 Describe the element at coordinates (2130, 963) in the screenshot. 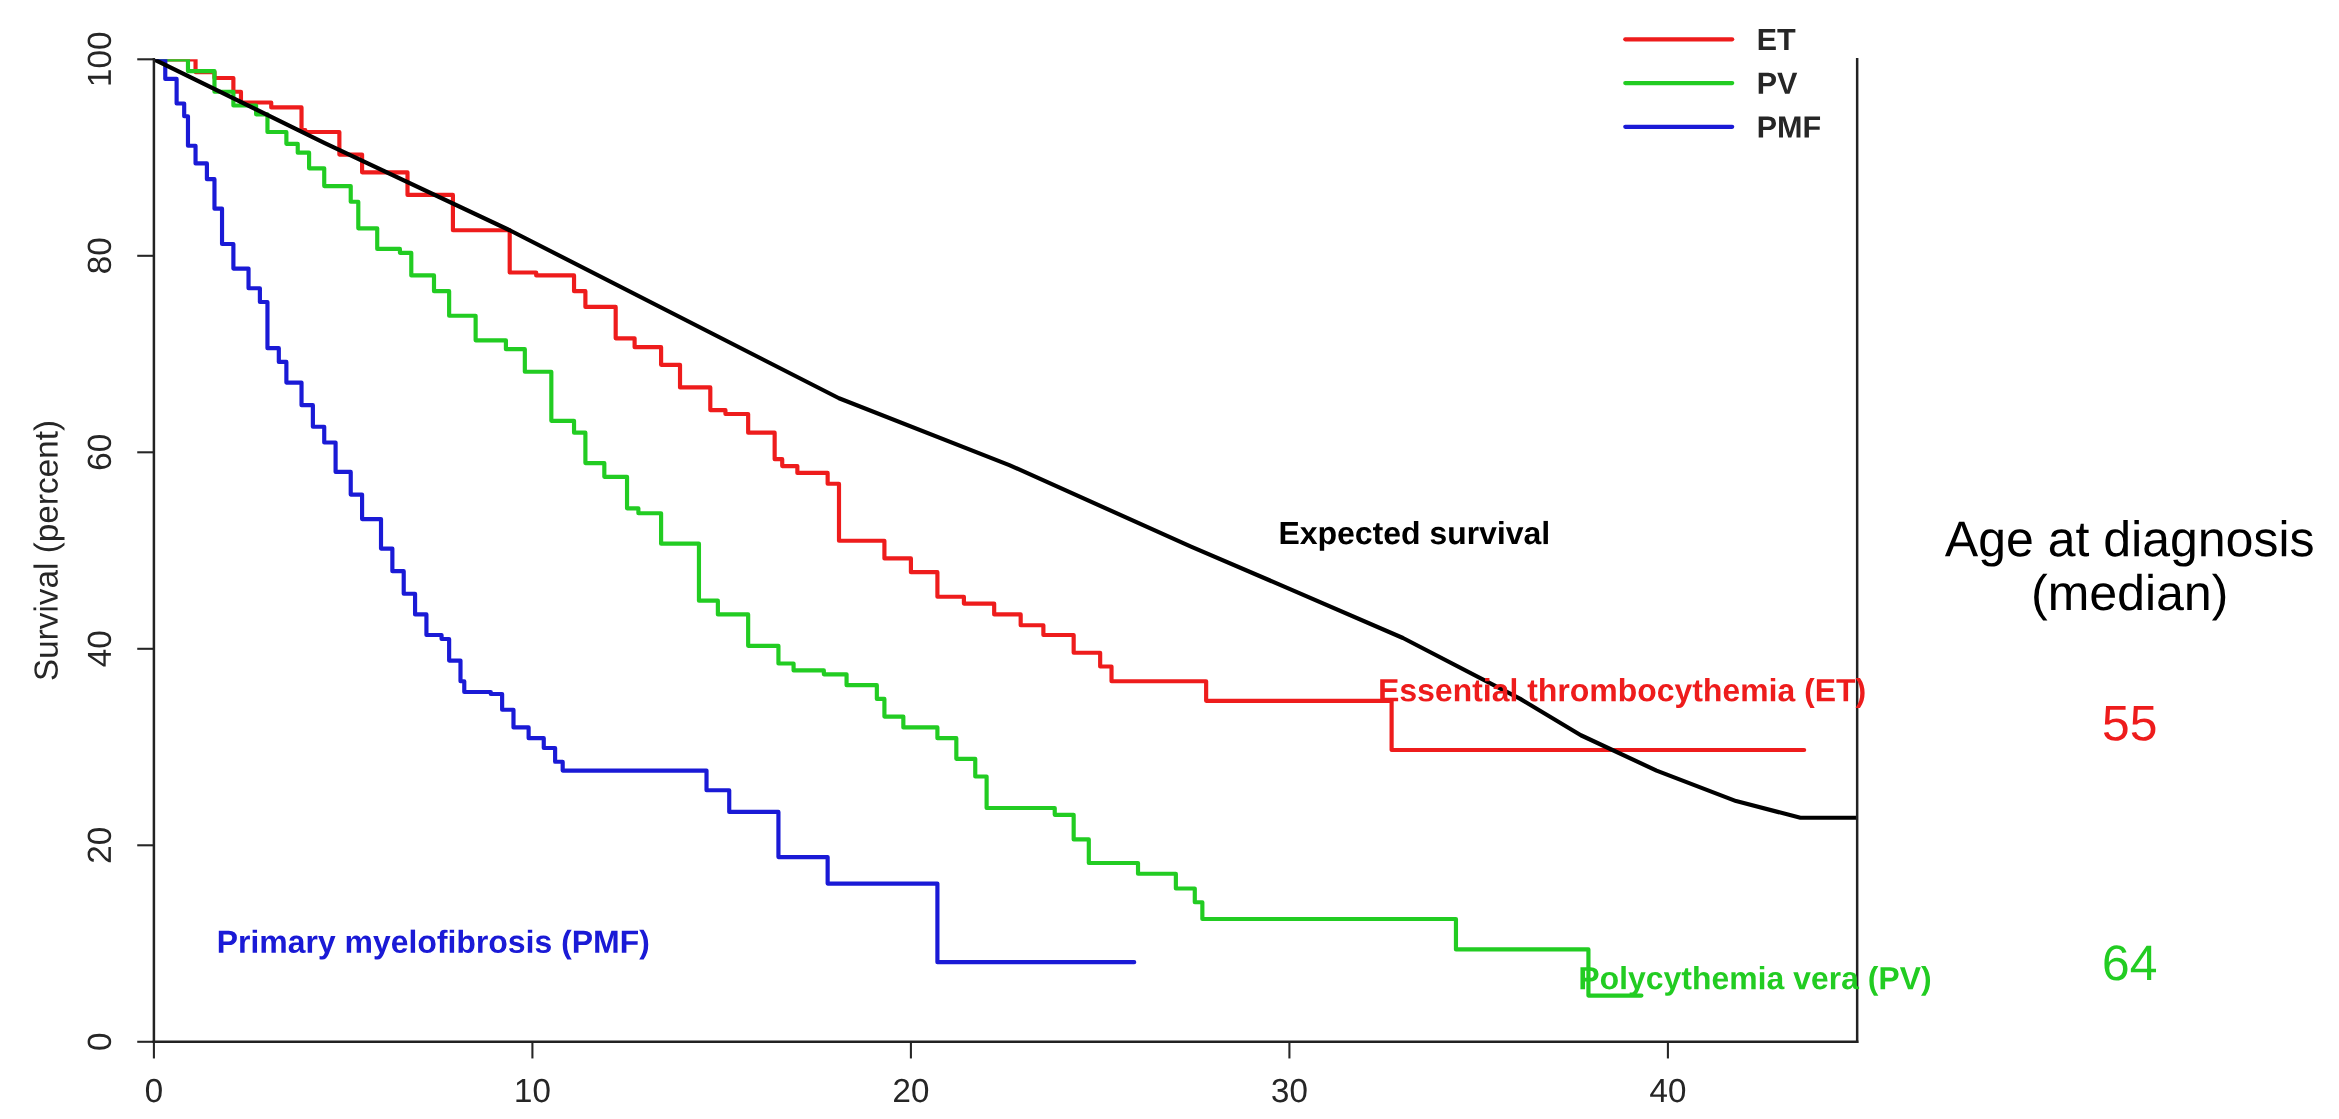

I see `text: 64` at that location.